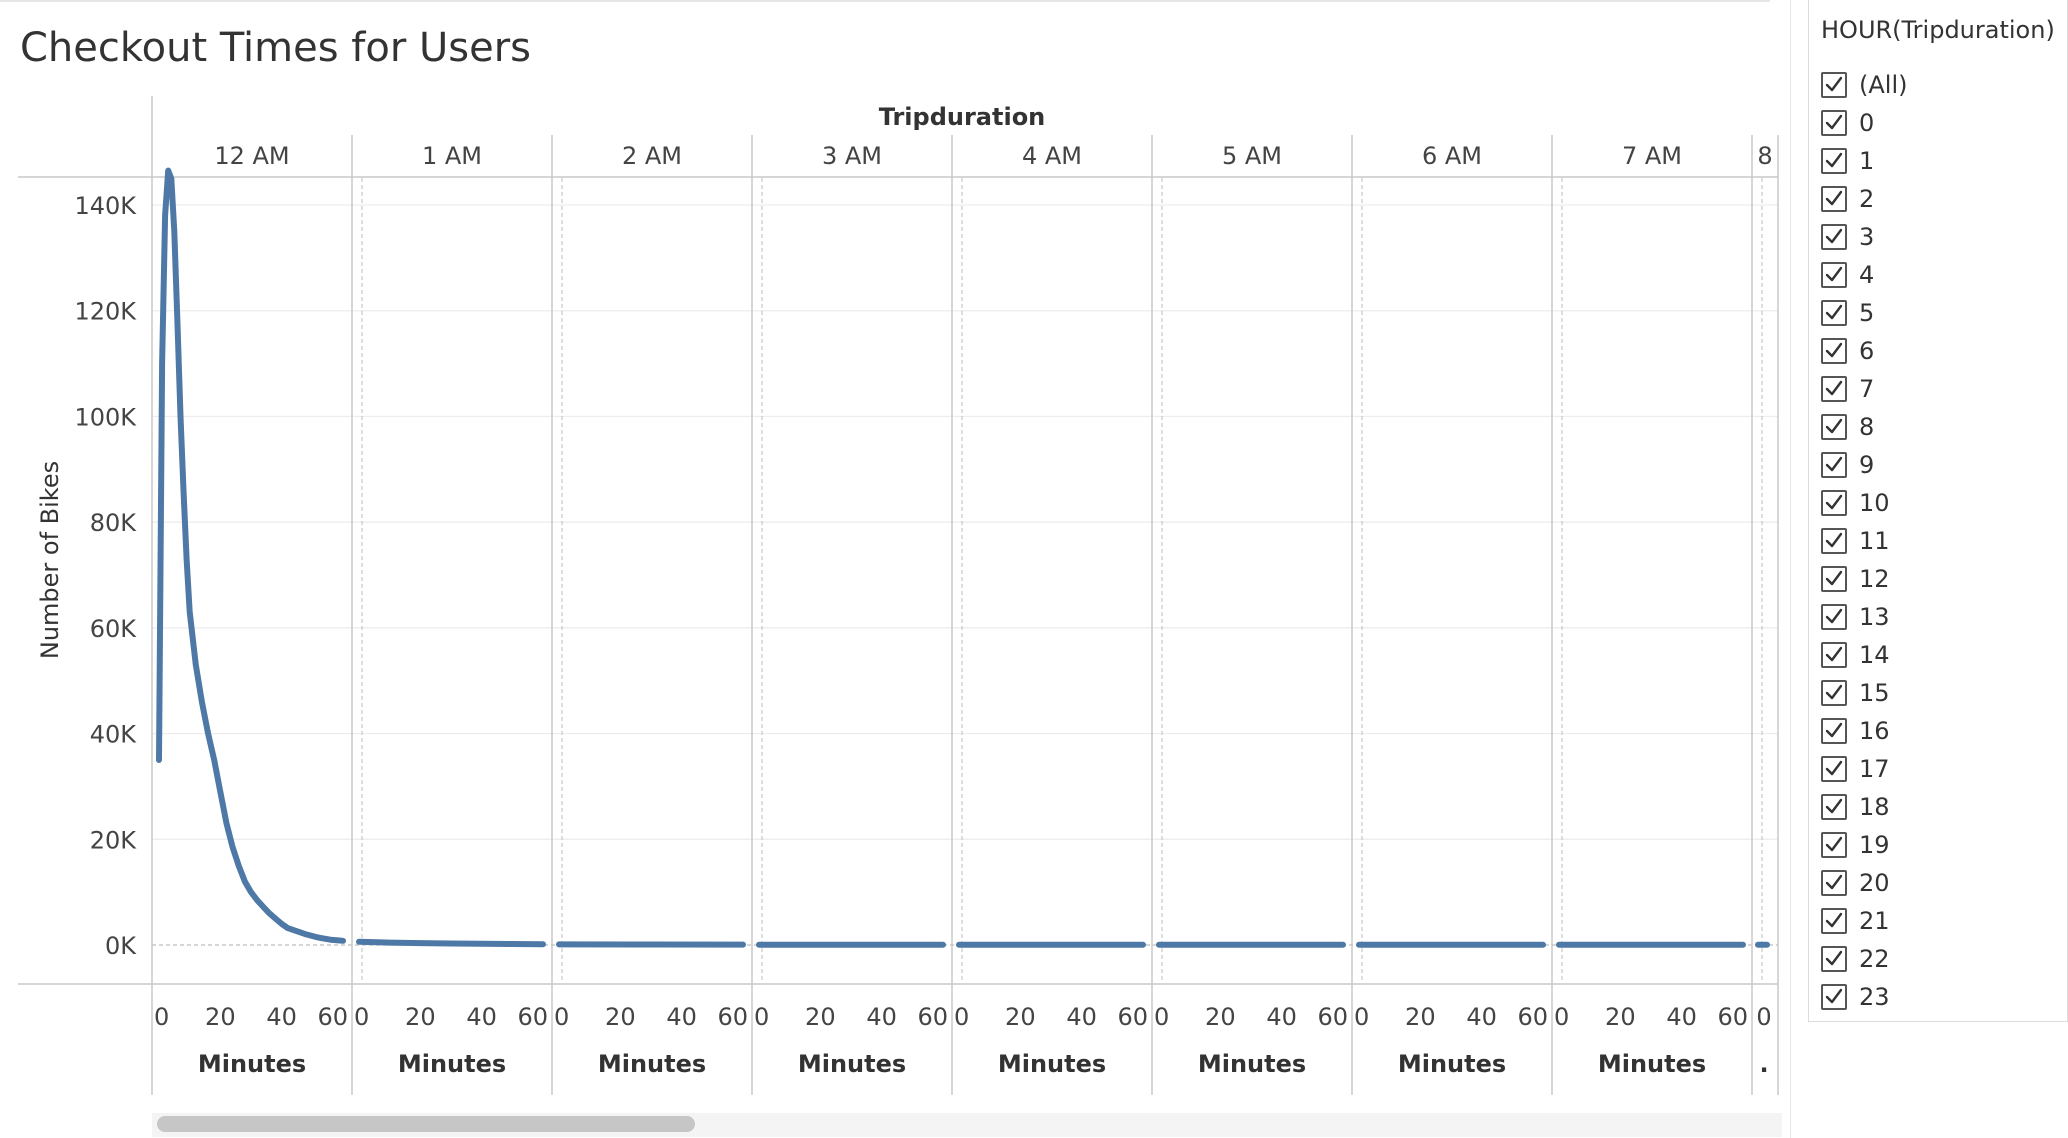 Image resolution: width=2068 pixels, height=1138 pixels. What do you see at coordinates (114, 523) in the screenshot?
I see `y-tick-label: 80K` at bounding box center [114, 523].